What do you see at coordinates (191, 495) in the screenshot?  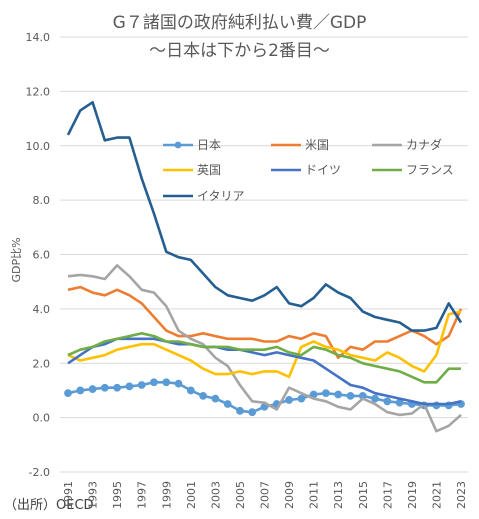 I see `x-tick-label: 2001` at bounding box center [191, 495].